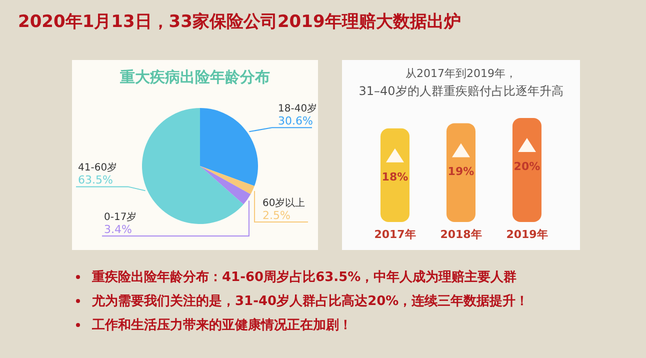 The height and width of the screenshot is (358, 646). Describe the element at coordinates (527, 166) in the screenshot. I see `data-label: 20%` at that location.